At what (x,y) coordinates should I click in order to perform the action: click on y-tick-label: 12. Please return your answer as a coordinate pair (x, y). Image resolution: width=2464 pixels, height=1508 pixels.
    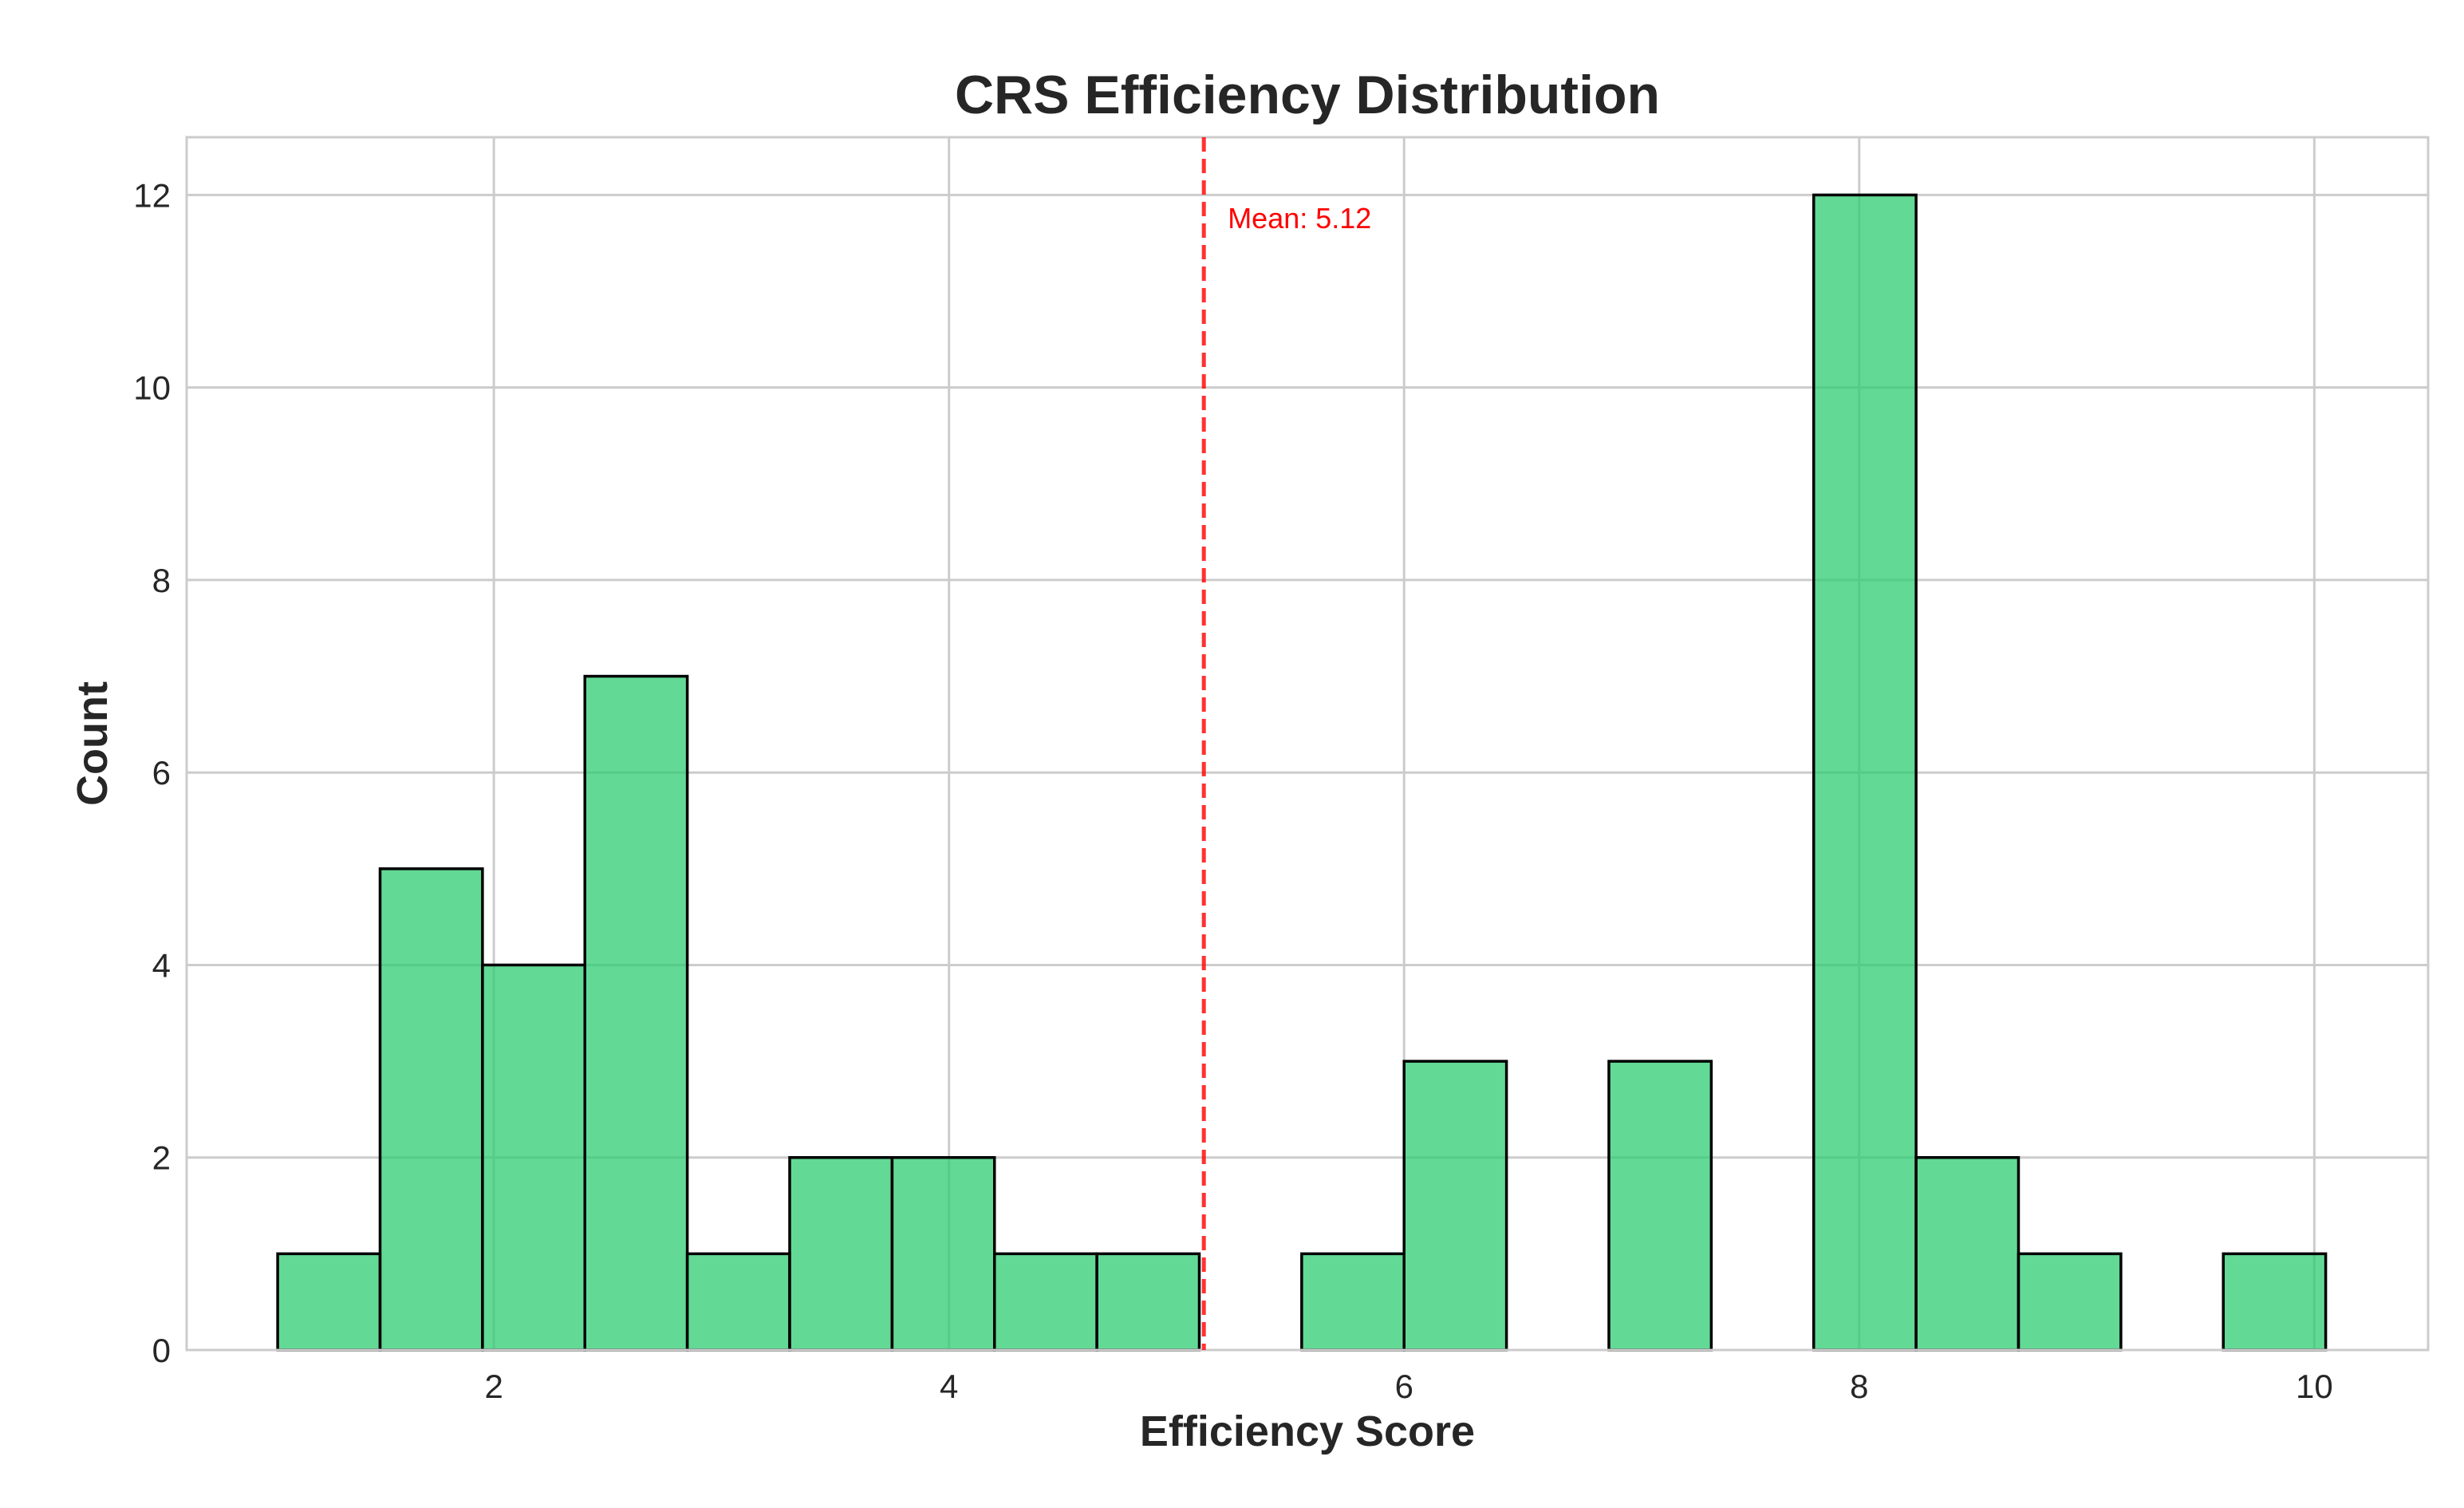
    Looking at the image, I should click on (152, 195).